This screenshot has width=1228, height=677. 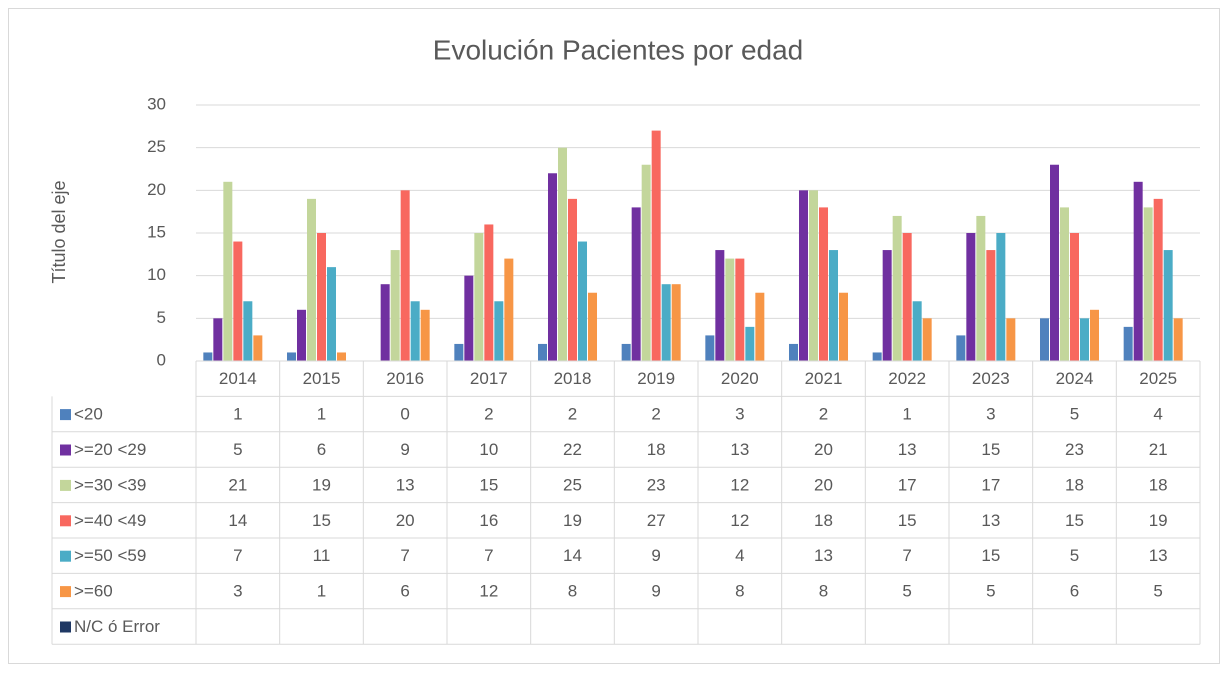 What do you see at coordinates (1158, 449) in the screenshot?
I see `data-table-value: 21` at bounding box center [1158, 449].